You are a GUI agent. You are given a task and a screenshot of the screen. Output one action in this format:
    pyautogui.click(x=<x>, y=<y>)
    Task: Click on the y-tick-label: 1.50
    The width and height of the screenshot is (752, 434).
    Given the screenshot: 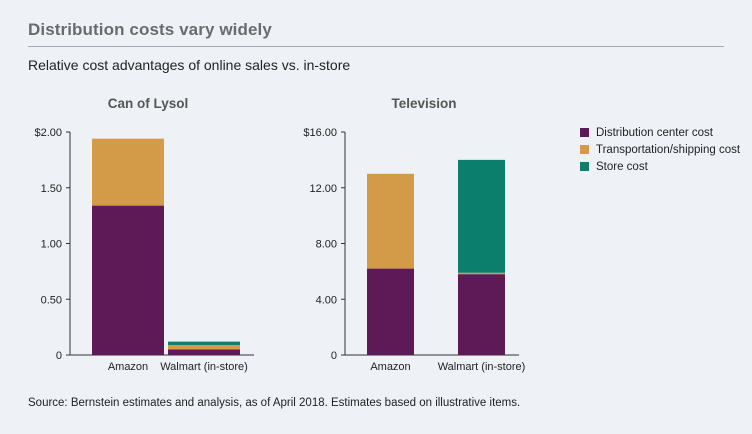 What is the action you would take?
    pyautogui.click(x=51, y=189)
    